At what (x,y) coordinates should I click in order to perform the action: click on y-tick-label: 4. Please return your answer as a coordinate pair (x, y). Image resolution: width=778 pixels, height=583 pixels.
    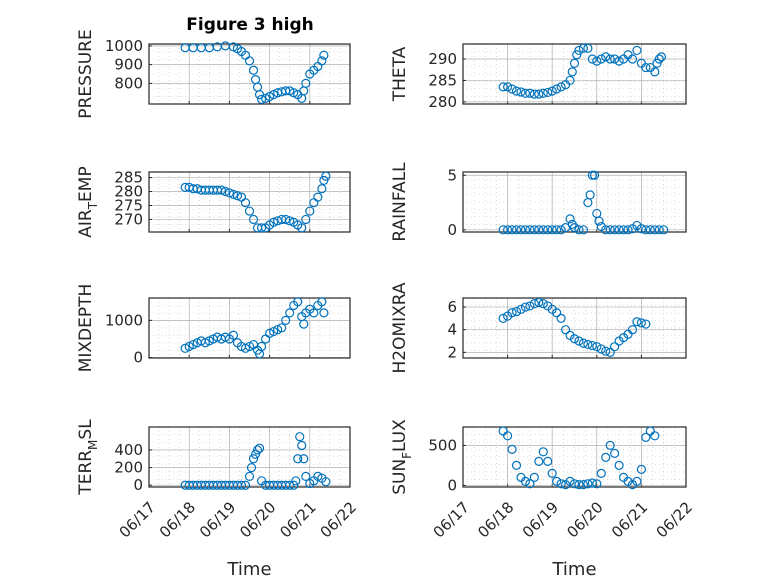
    Looking at the image, I should click on (452, 330).